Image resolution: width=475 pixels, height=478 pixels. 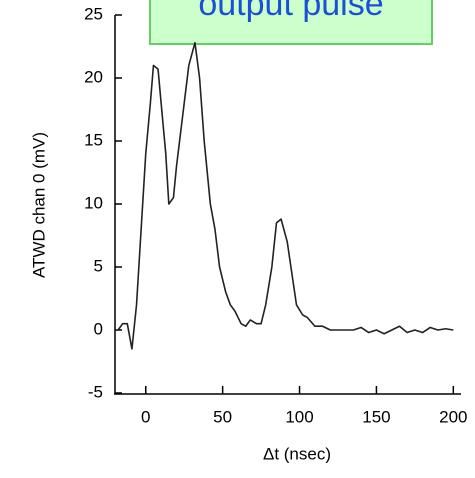 I want to click on y-tick-label: 15, so click(x=93, y=139).